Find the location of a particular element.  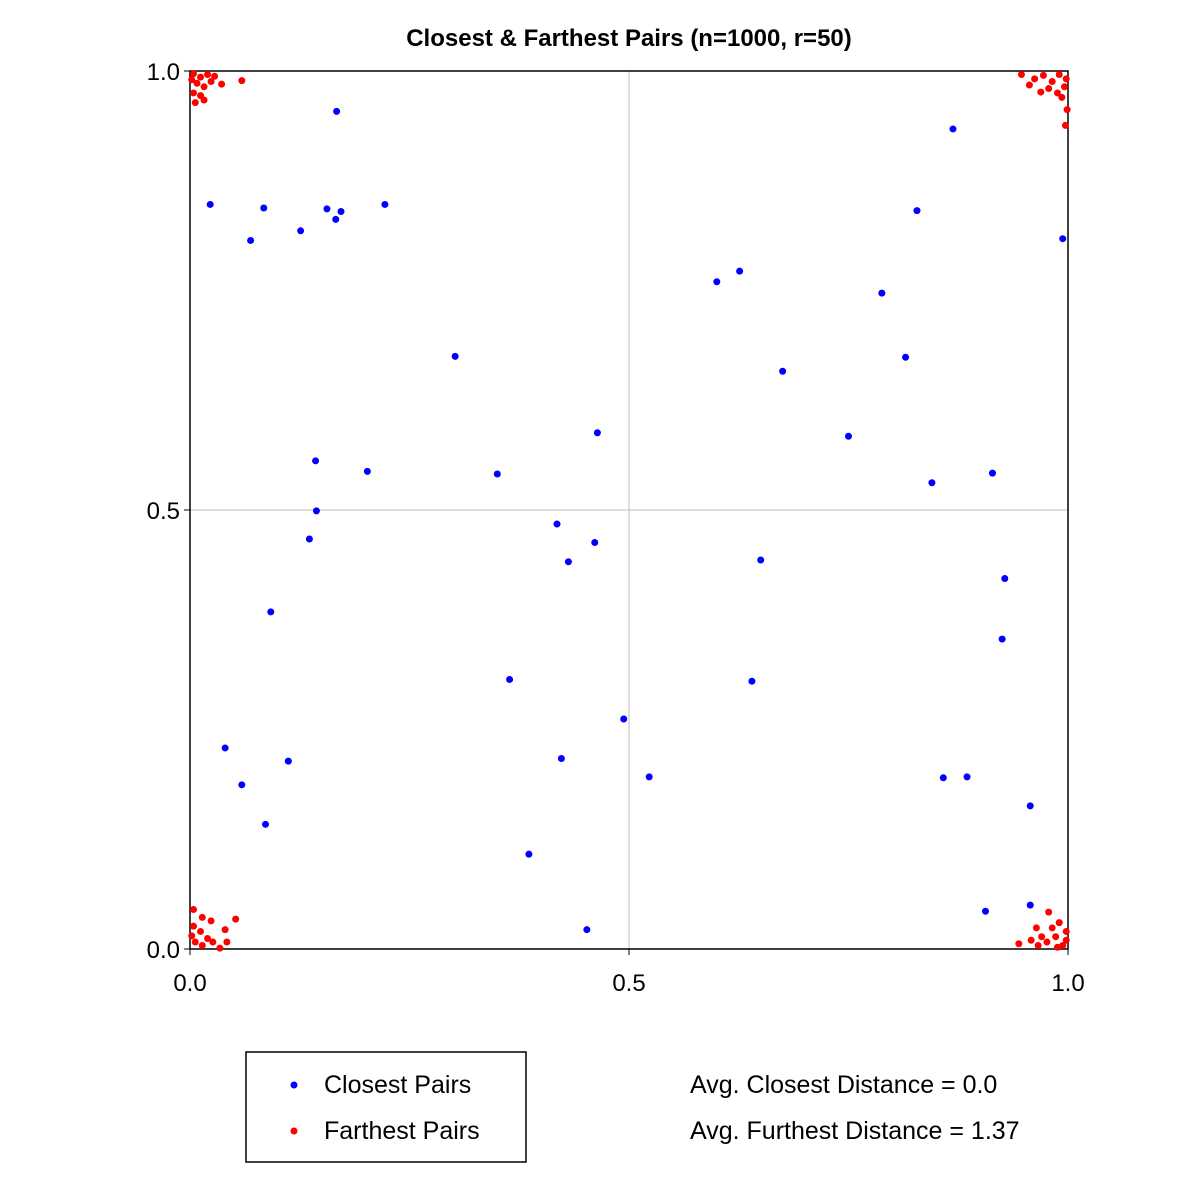

y-tick-label-0: 0.0 is located at coordinates (163, 950).